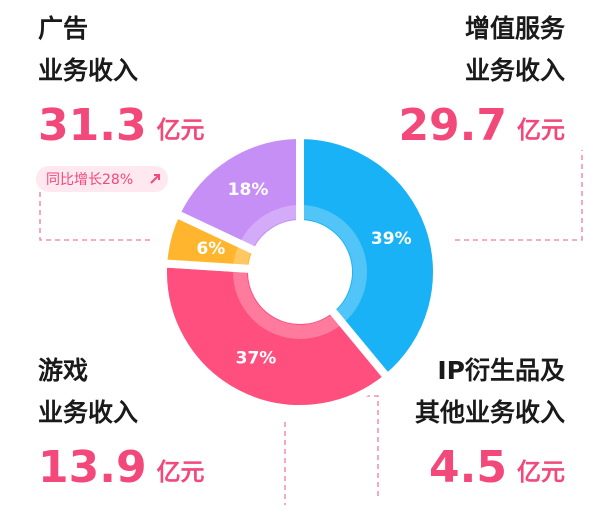 This screenshot has height=511, width=600. What do you see at coordinates (256, 358) in the screenshot?
I see `segment-label: 37%` at bounding box center [256, 358].